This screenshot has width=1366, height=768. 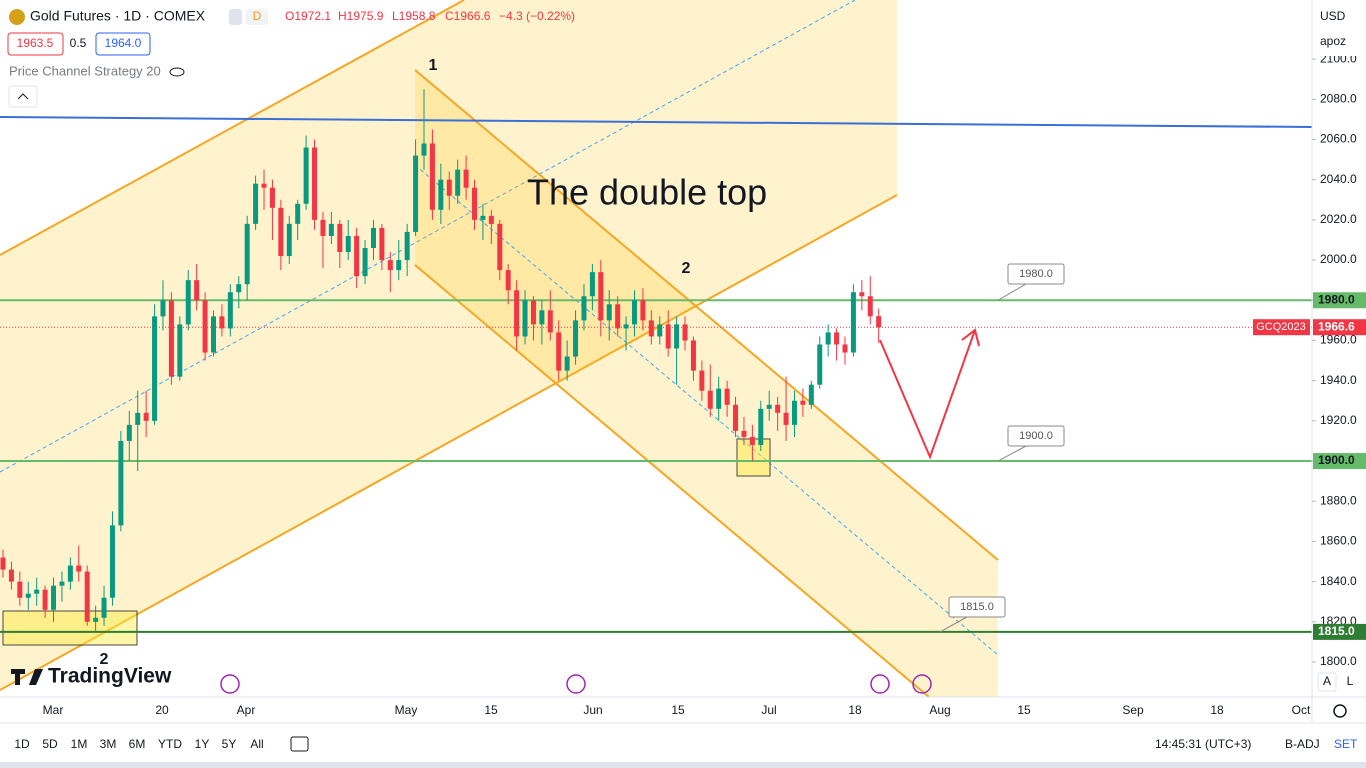 I want to click on y-tick-label: 1800.0, so click(x=1338, y=661).